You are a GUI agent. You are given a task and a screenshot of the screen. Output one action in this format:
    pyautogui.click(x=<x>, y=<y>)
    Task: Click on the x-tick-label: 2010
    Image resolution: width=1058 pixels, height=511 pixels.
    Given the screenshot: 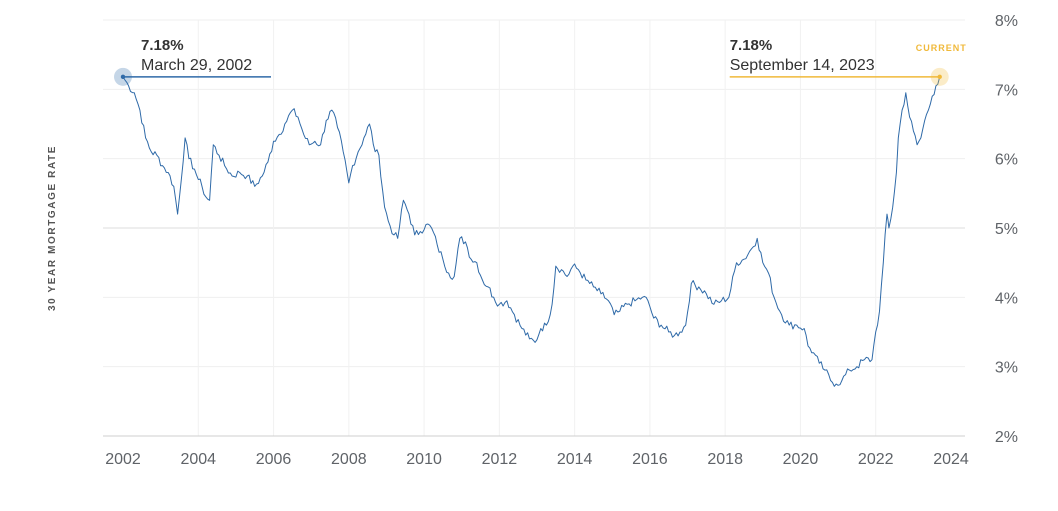 What is the action you would take?
    pyautogui.click(x=424, y=459)
    